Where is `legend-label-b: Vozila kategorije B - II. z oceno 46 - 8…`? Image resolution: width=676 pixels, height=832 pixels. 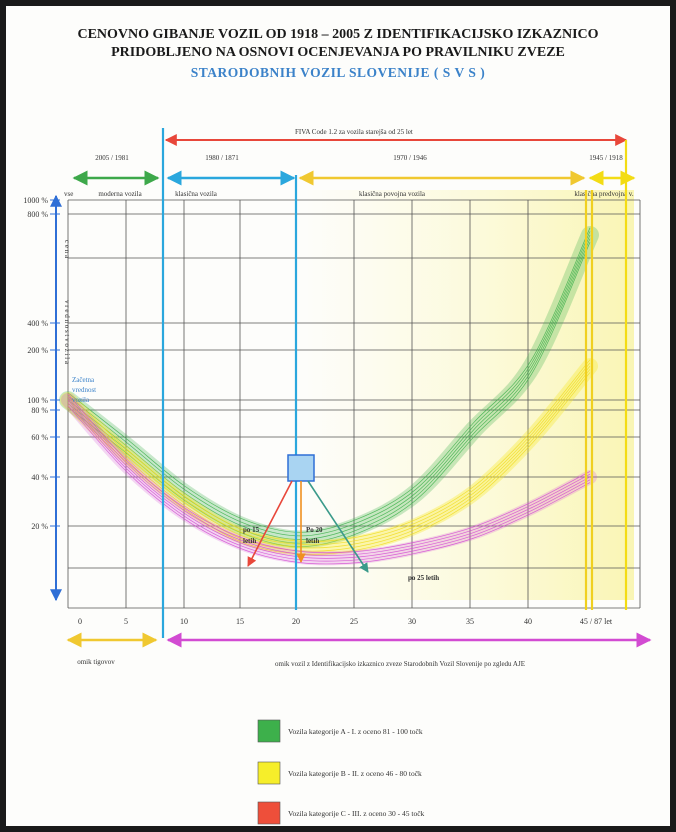 legend-label-b: Vozila kategorije B - II. z oceno 46 - 8… is located at coordinates (355, 773).